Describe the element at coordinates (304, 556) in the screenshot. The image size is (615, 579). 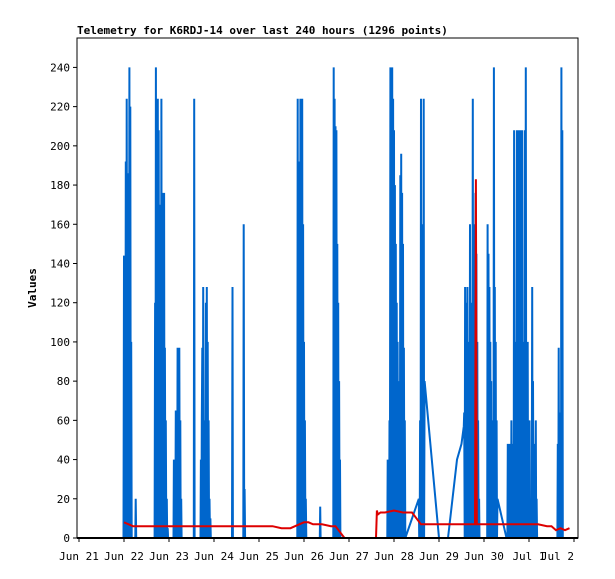
I see `x-tick-label: Jun 26` at that location.